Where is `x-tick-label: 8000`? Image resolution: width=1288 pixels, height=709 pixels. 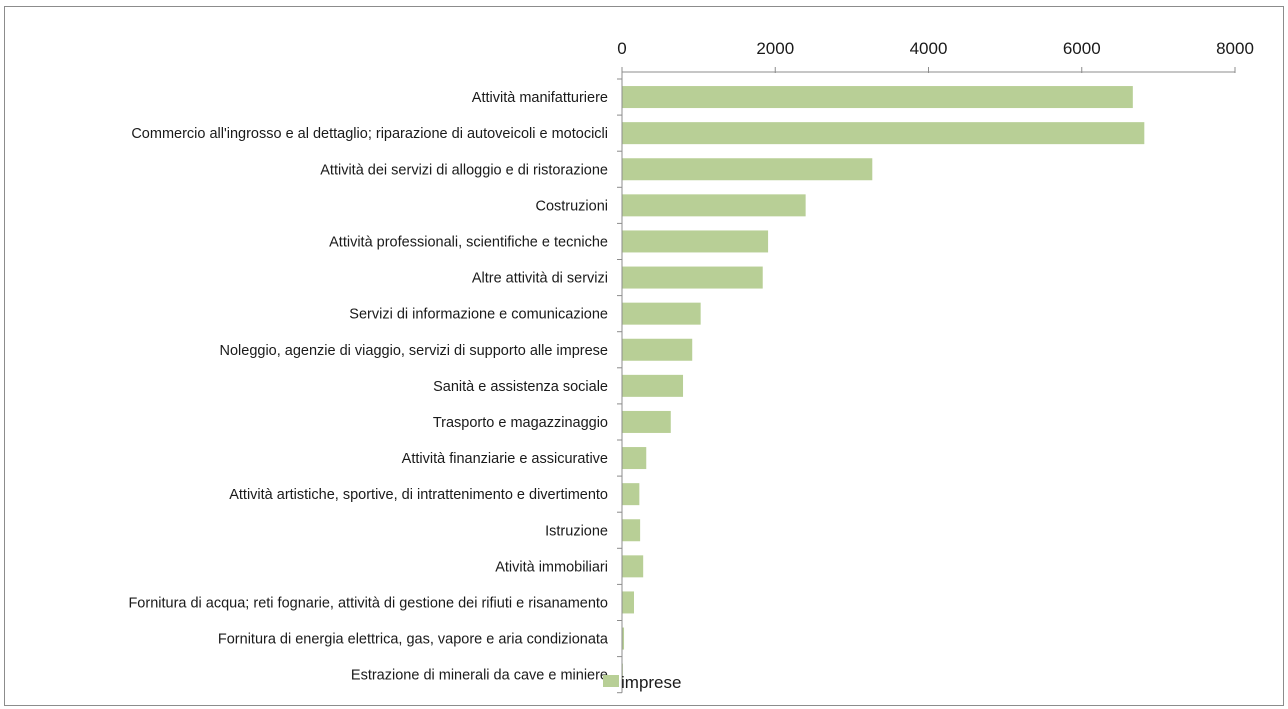 x-tick-label: 8000 is located at coordinates (1235, 48).